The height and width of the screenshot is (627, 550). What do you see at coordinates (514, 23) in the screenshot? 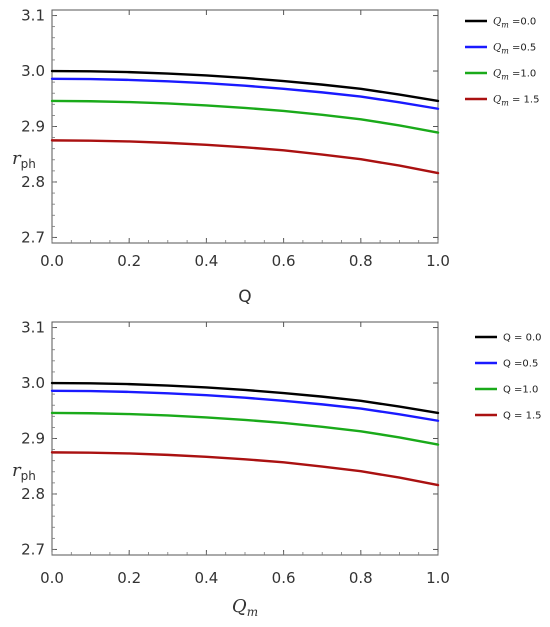
I see `legend-label-0: Qm =0.0` at bounding box center [514, 23].